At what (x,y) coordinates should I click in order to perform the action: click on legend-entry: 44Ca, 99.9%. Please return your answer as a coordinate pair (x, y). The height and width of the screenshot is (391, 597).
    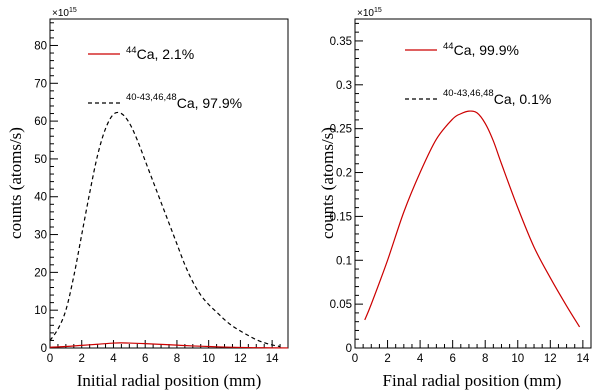
    Looking at the image, I should click on (462, 49).